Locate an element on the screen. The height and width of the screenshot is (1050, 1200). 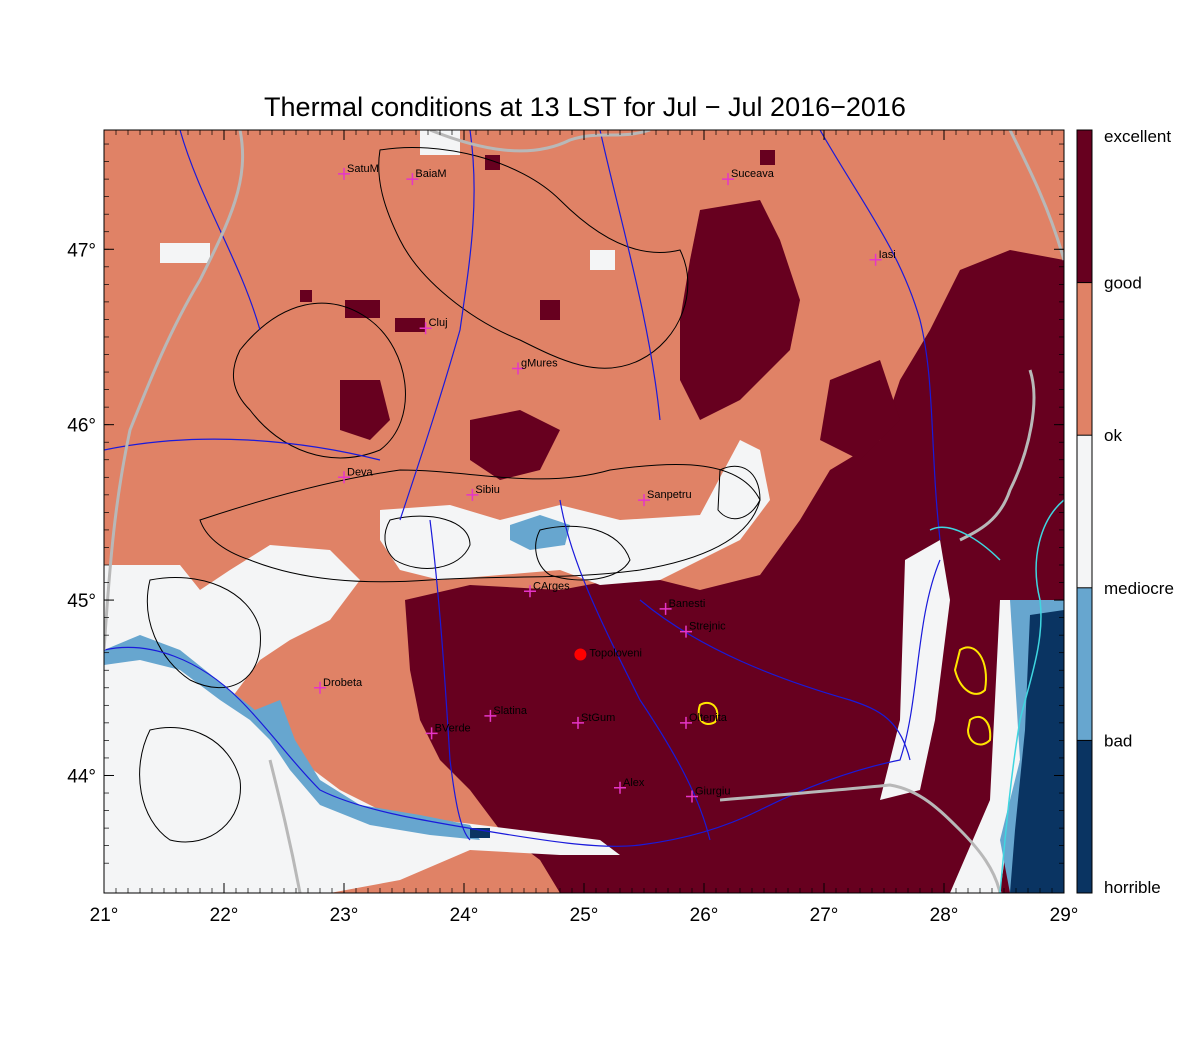
region-excellent-west is located at coordinates (365, 410).